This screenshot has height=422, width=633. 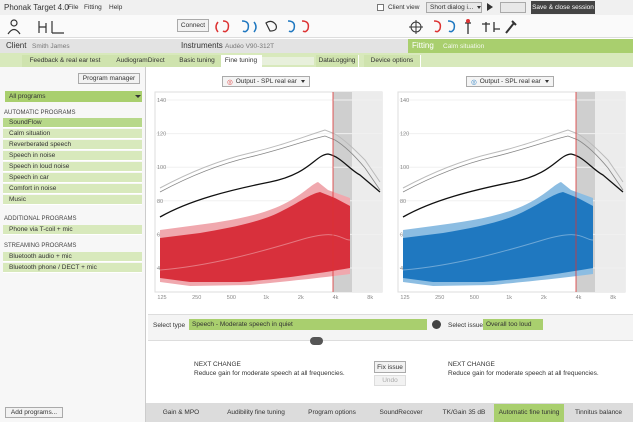 What do you see at coordinates (35, 27) in the screenshot?
I see `toolbar-icons` at bounding box center [35, 27].